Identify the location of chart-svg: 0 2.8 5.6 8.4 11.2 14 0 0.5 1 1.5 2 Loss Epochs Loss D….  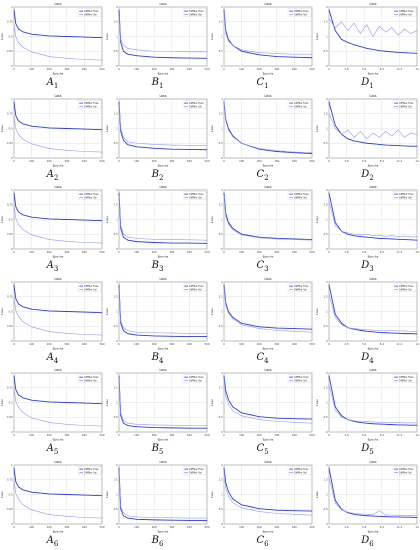
(367, 130).